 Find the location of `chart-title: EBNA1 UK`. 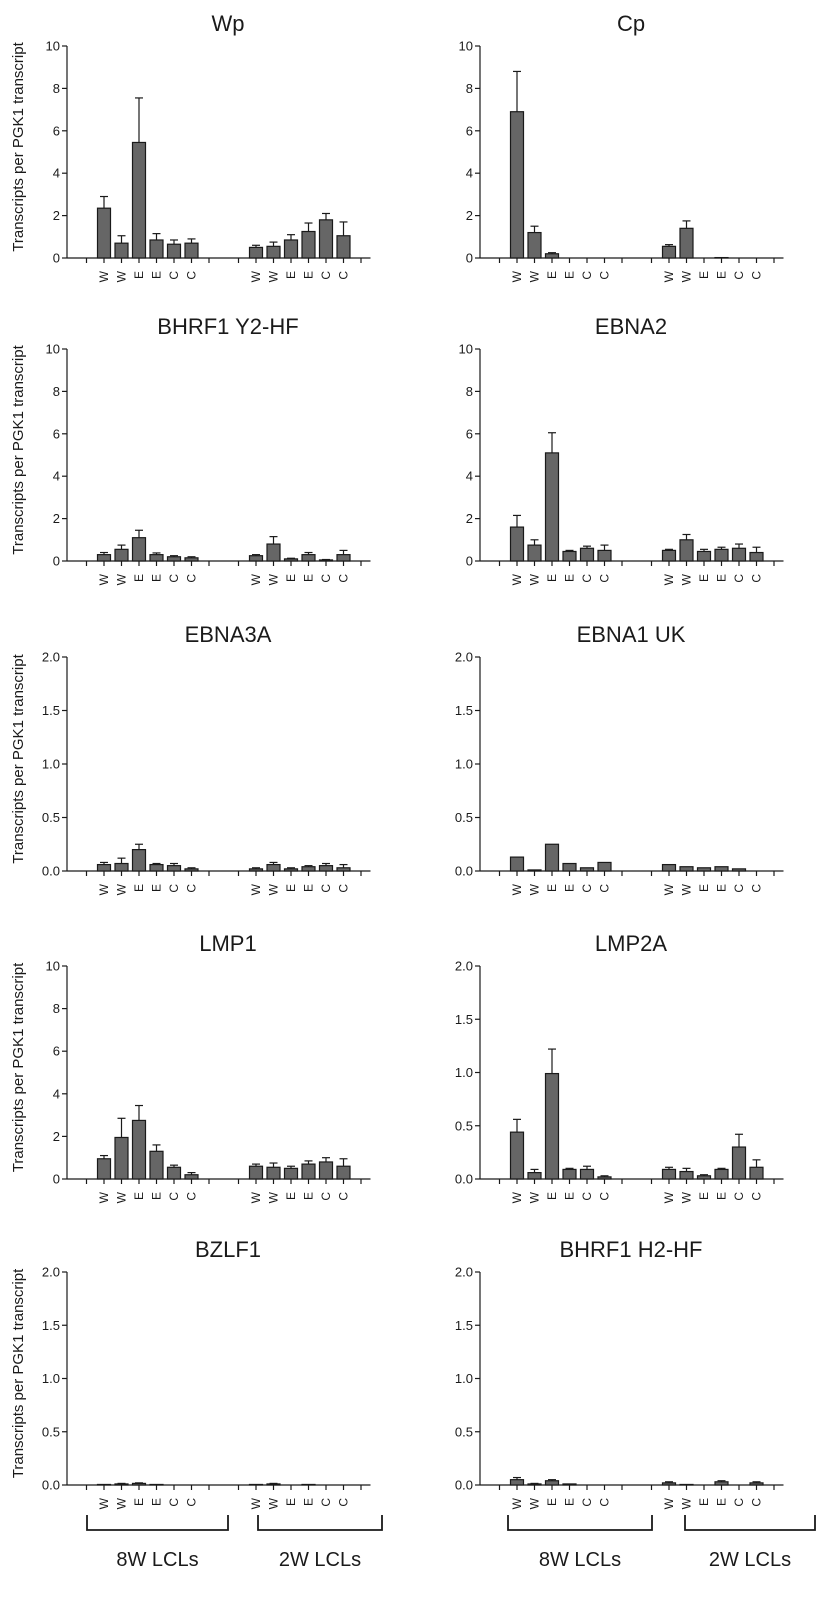

chart-title: EBNA1 UK is located at coordinates (631, 634).